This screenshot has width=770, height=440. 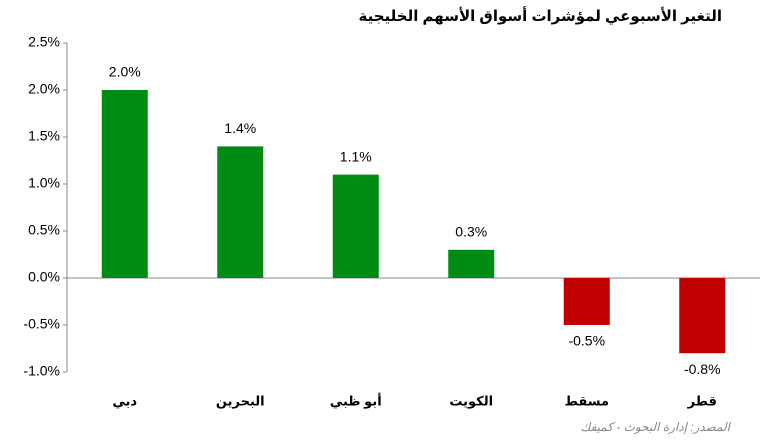 What do you see at coordinates (44, 183) in the screenshot?
I see `y-tick-label: 1.0%` at bounding box center [44, 183].